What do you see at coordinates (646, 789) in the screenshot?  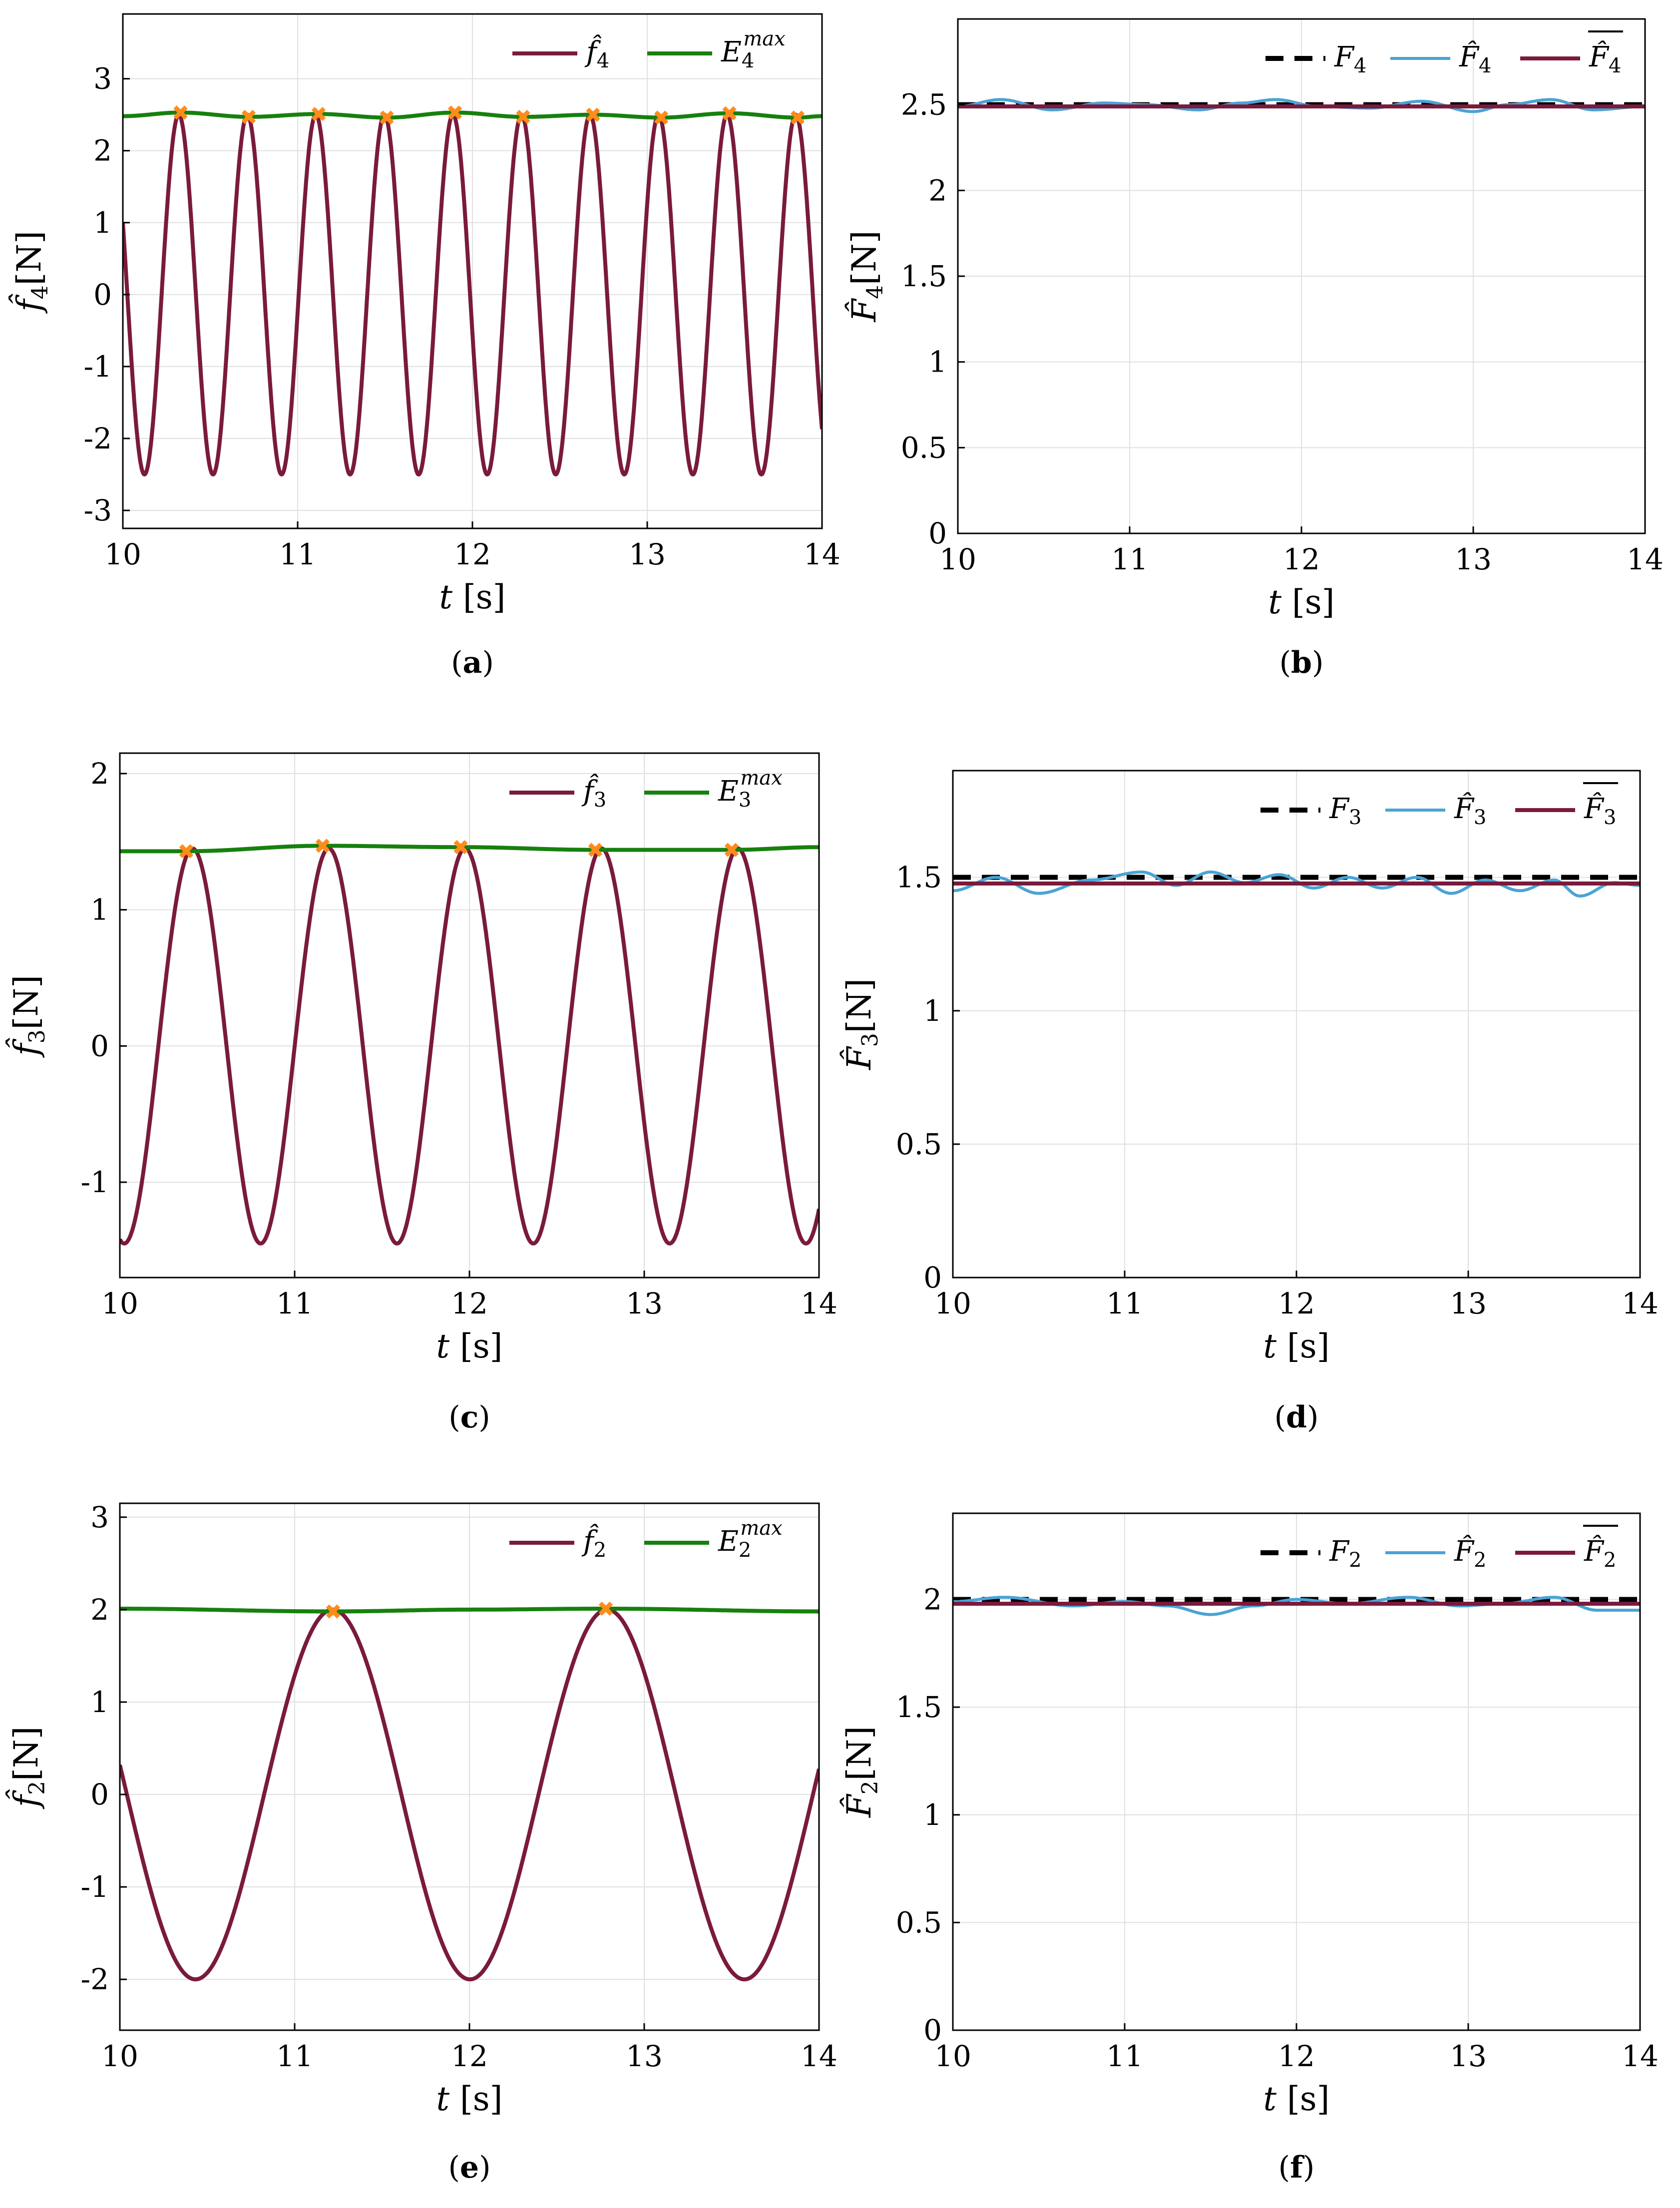 I see `legend: f̂3 E3max` at bounding box center [646, 789].